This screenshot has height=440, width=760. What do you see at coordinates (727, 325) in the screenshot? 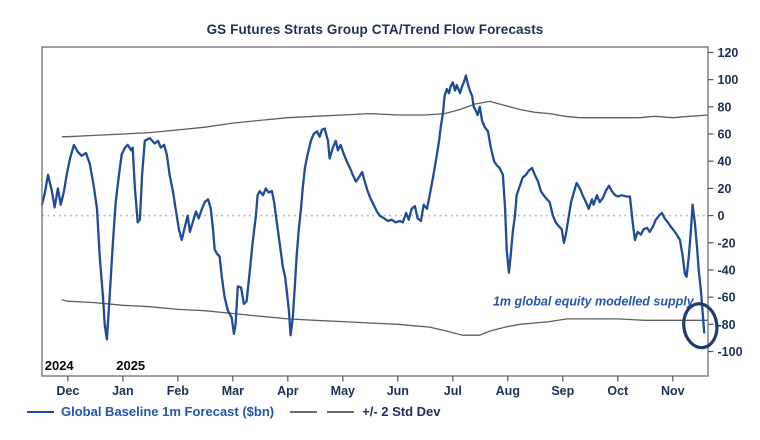
I see `y-tick-label: -80` at bounding box center [727, 325].